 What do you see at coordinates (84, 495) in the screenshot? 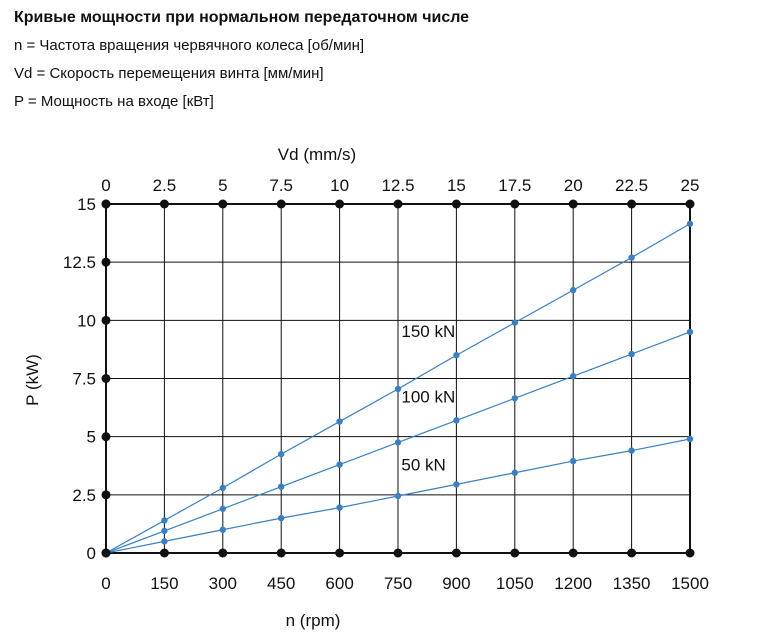
I see `y-tick-label: 2.5` at bounding box center [84, 495].